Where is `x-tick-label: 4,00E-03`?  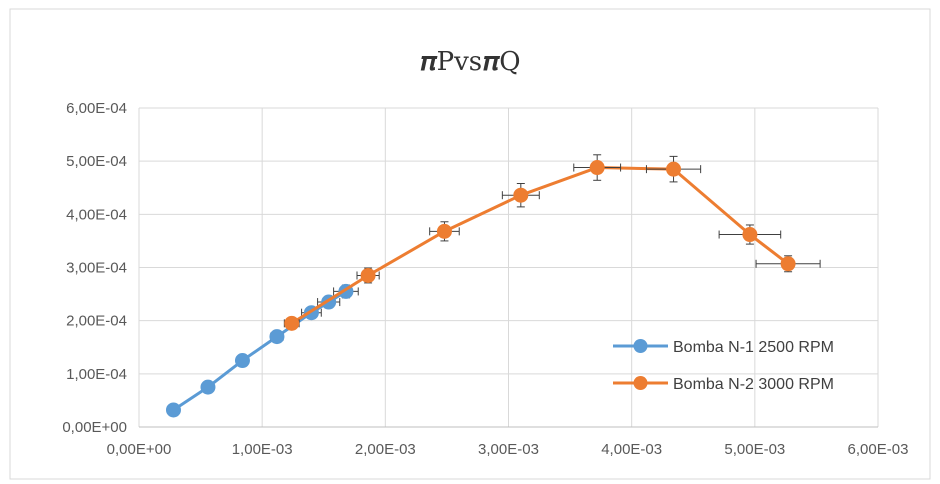 x-tick-label: 4,00E-03 is located at coordinates (631, 449).